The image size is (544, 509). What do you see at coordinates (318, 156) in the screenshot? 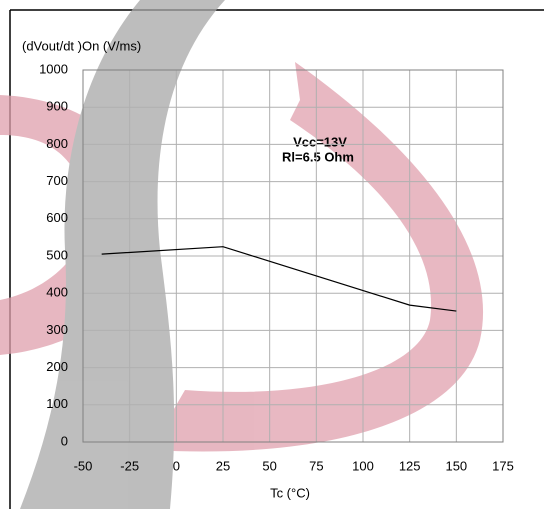
I see `annotation: Rl=6.5 Ohm` at bounding box center [318, 156].